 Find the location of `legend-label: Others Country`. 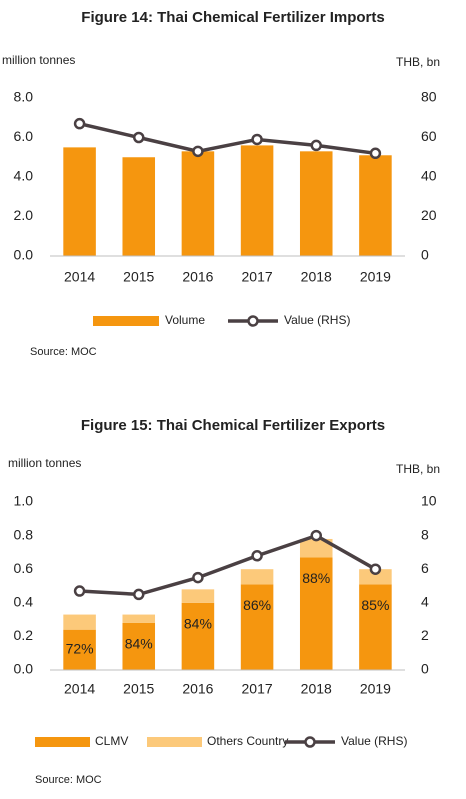

legend-label: Others Country is located at coordinates (247, 741).